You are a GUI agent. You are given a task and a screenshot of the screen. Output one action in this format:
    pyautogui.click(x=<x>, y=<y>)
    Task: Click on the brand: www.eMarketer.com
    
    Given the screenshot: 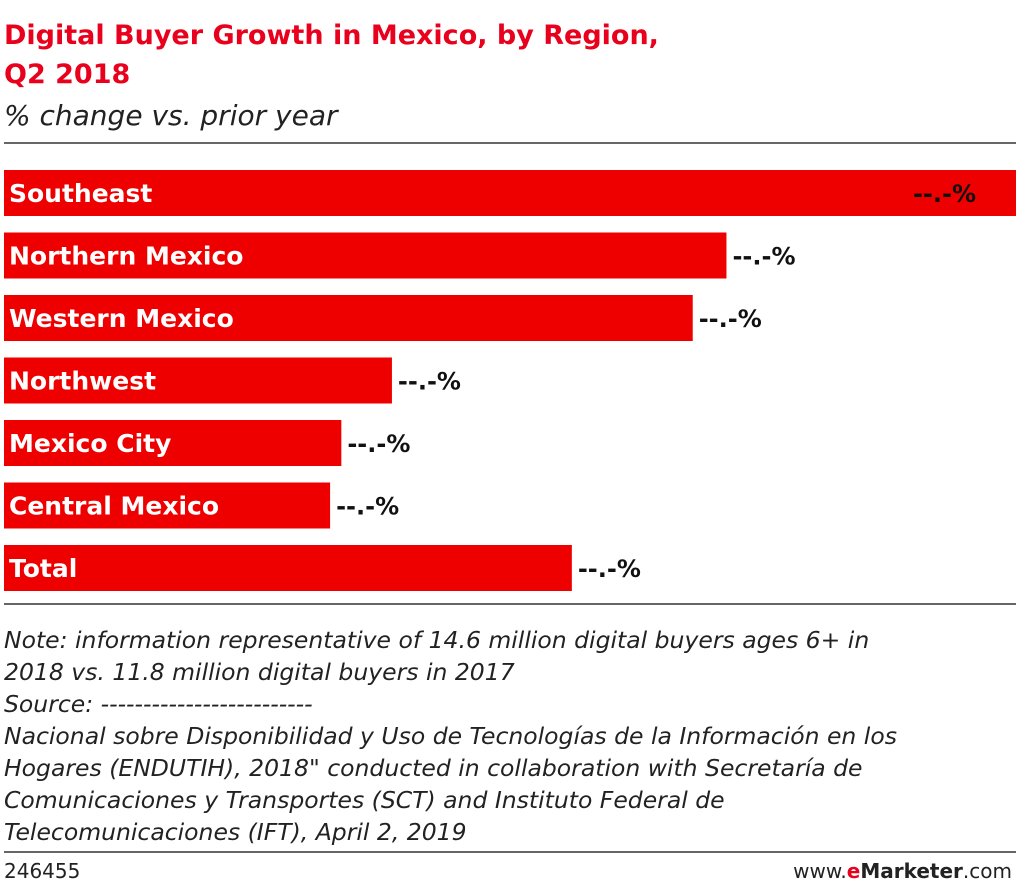 What is the action you would take?
    pyautogui.click(x=902, y=871)
    